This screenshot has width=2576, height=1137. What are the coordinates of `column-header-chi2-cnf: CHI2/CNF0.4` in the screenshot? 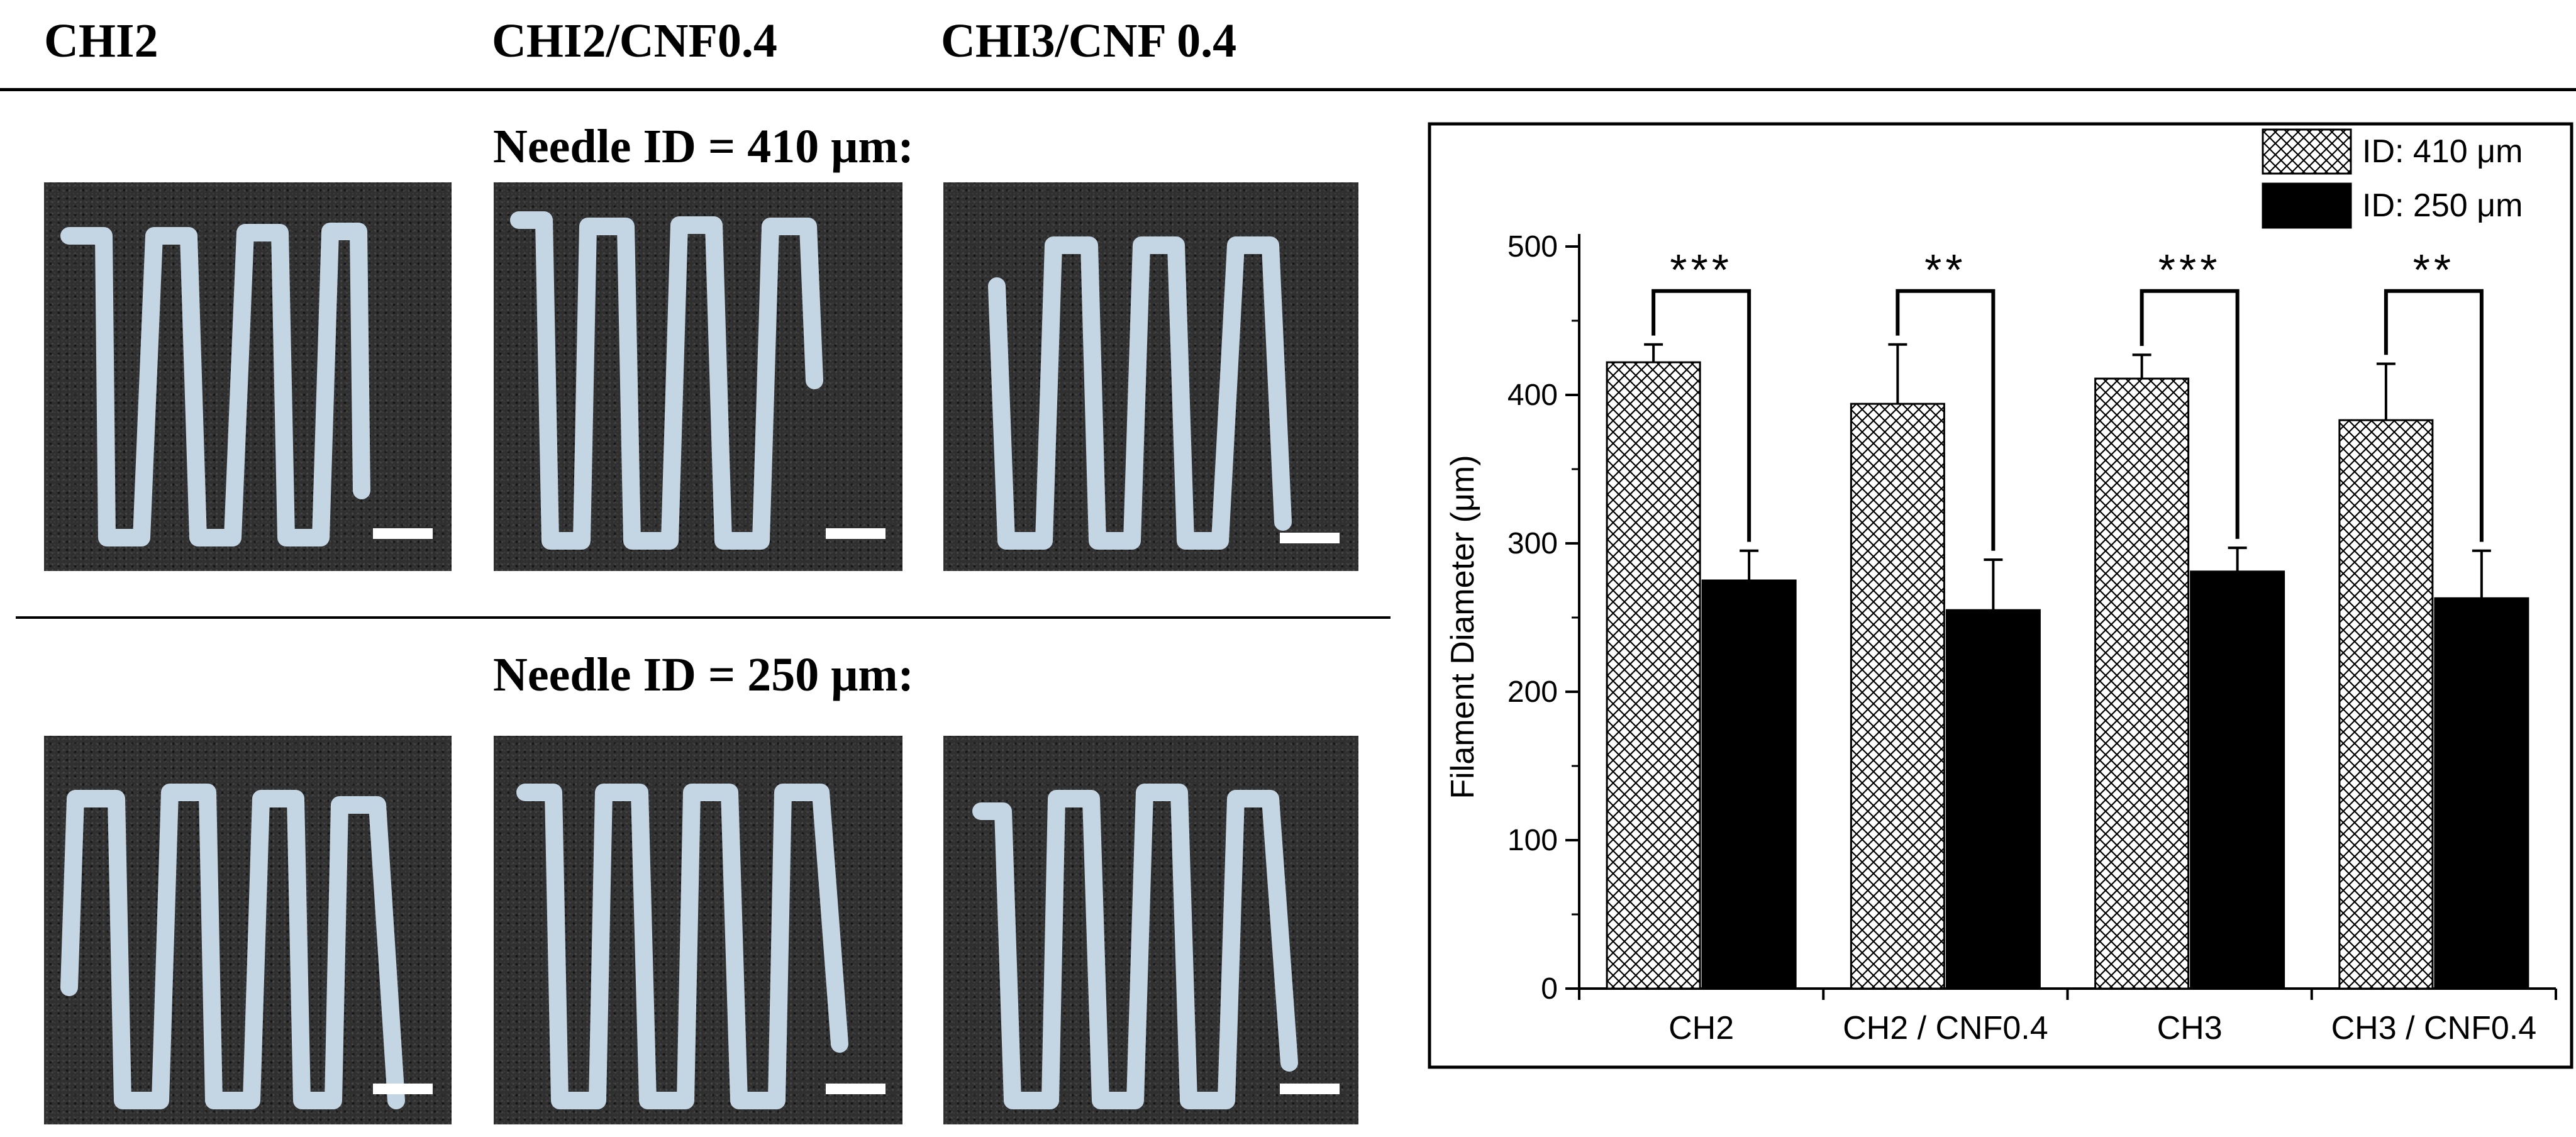 It's located at (634, 40).